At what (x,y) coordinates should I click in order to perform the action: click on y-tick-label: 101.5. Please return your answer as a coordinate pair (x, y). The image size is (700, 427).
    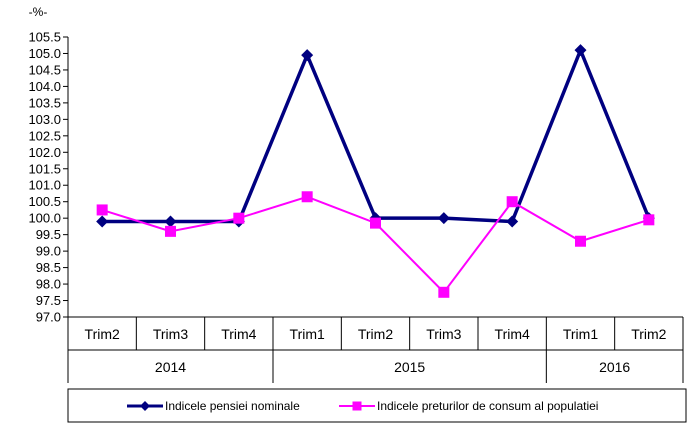
    Looking at the image, I should click on (44, 168).